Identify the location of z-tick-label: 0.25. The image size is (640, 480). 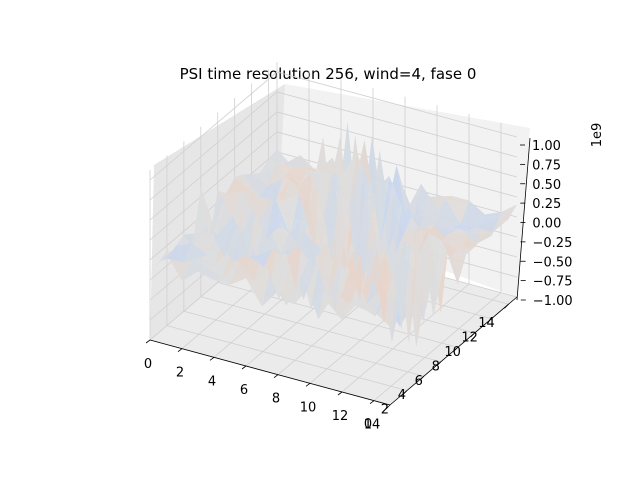
(546, 204).